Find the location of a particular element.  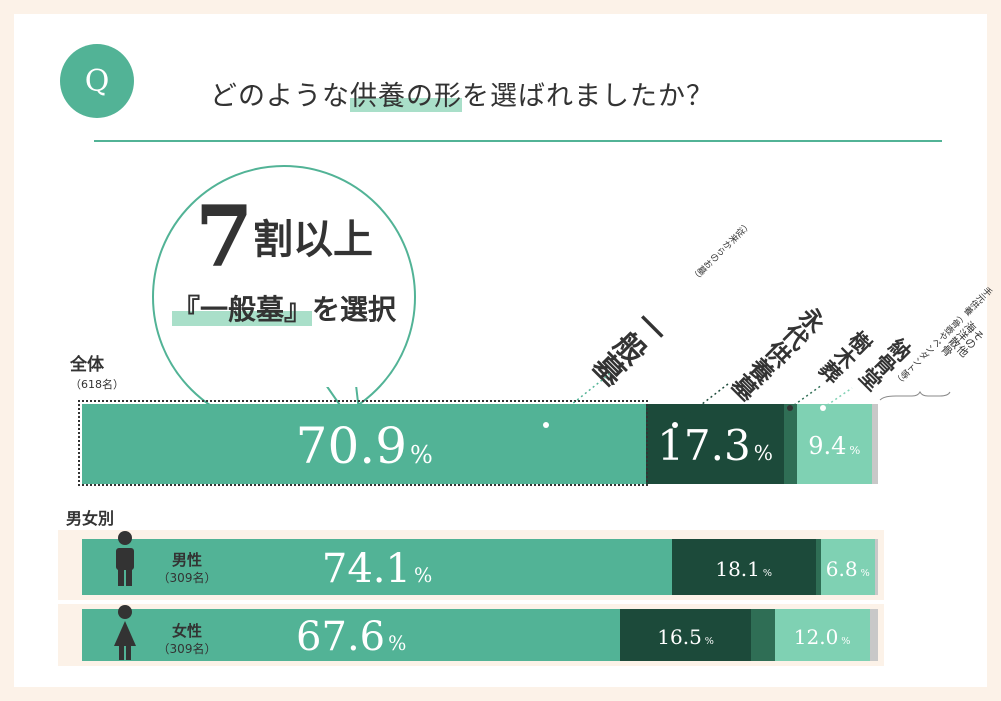

bar-male-perpetual is located at coordinates (743, 567).